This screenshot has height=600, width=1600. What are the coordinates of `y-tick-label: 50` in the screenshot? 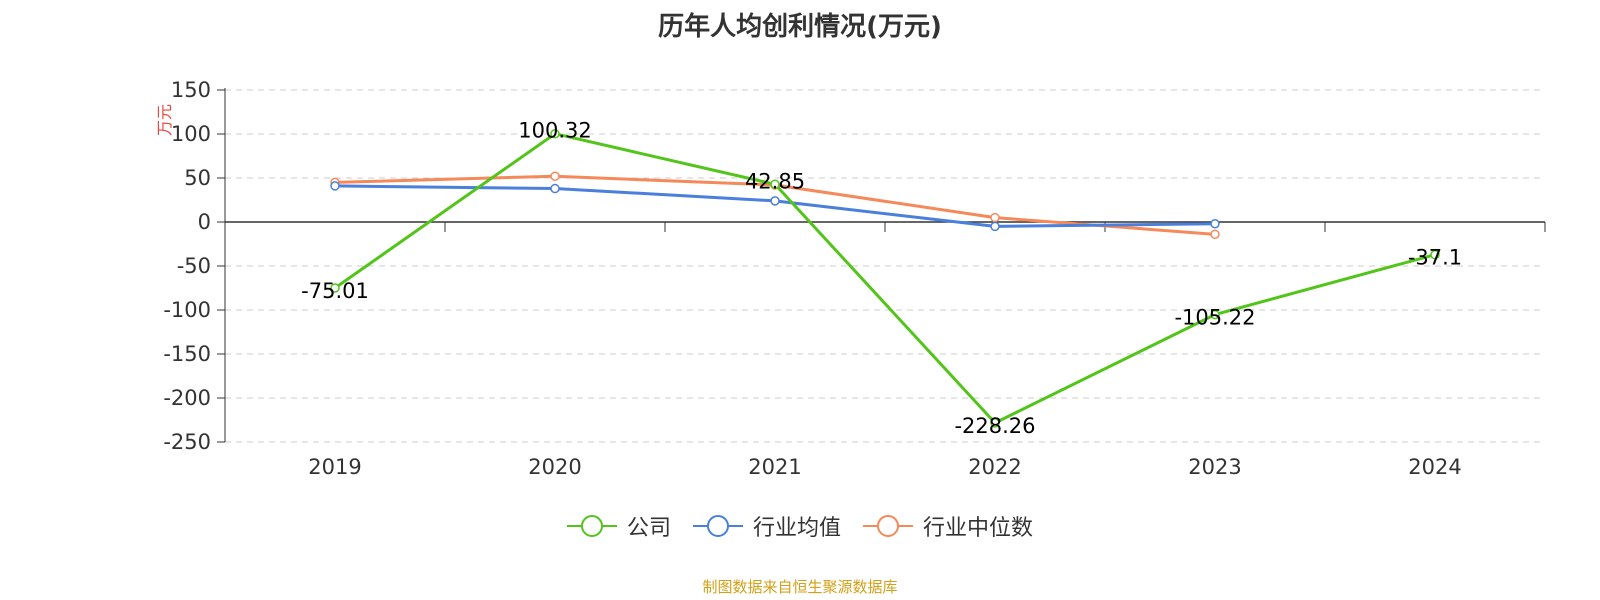 It's located at (197, 178).